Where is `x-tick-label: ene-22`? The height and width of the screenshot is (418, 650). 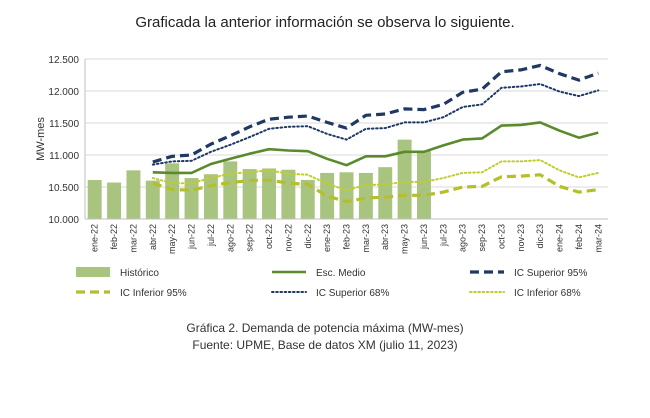 x-tick-label: ene-22 is located at coordinates (95, 238).